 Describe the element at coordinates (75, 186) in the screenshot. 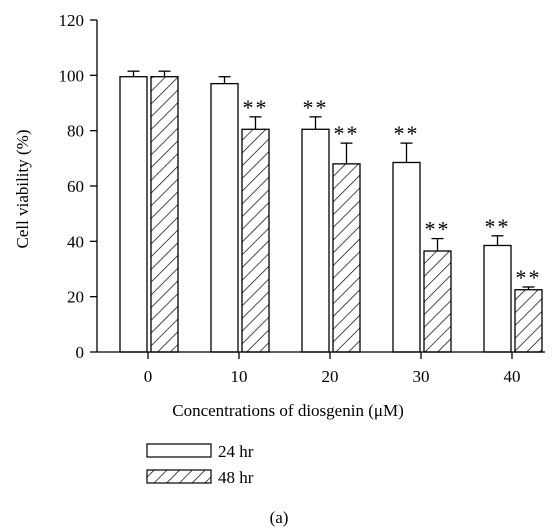

I see `y-tick-label: 60` at that location.